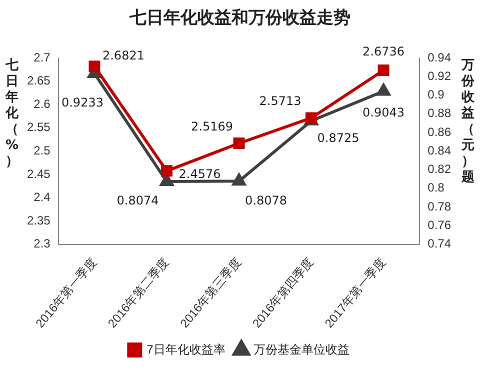 The height and width of the screenshot is (387, 480). I want to click on chart-title: 七日年化收益和万份收益走势, so click(240, 18).